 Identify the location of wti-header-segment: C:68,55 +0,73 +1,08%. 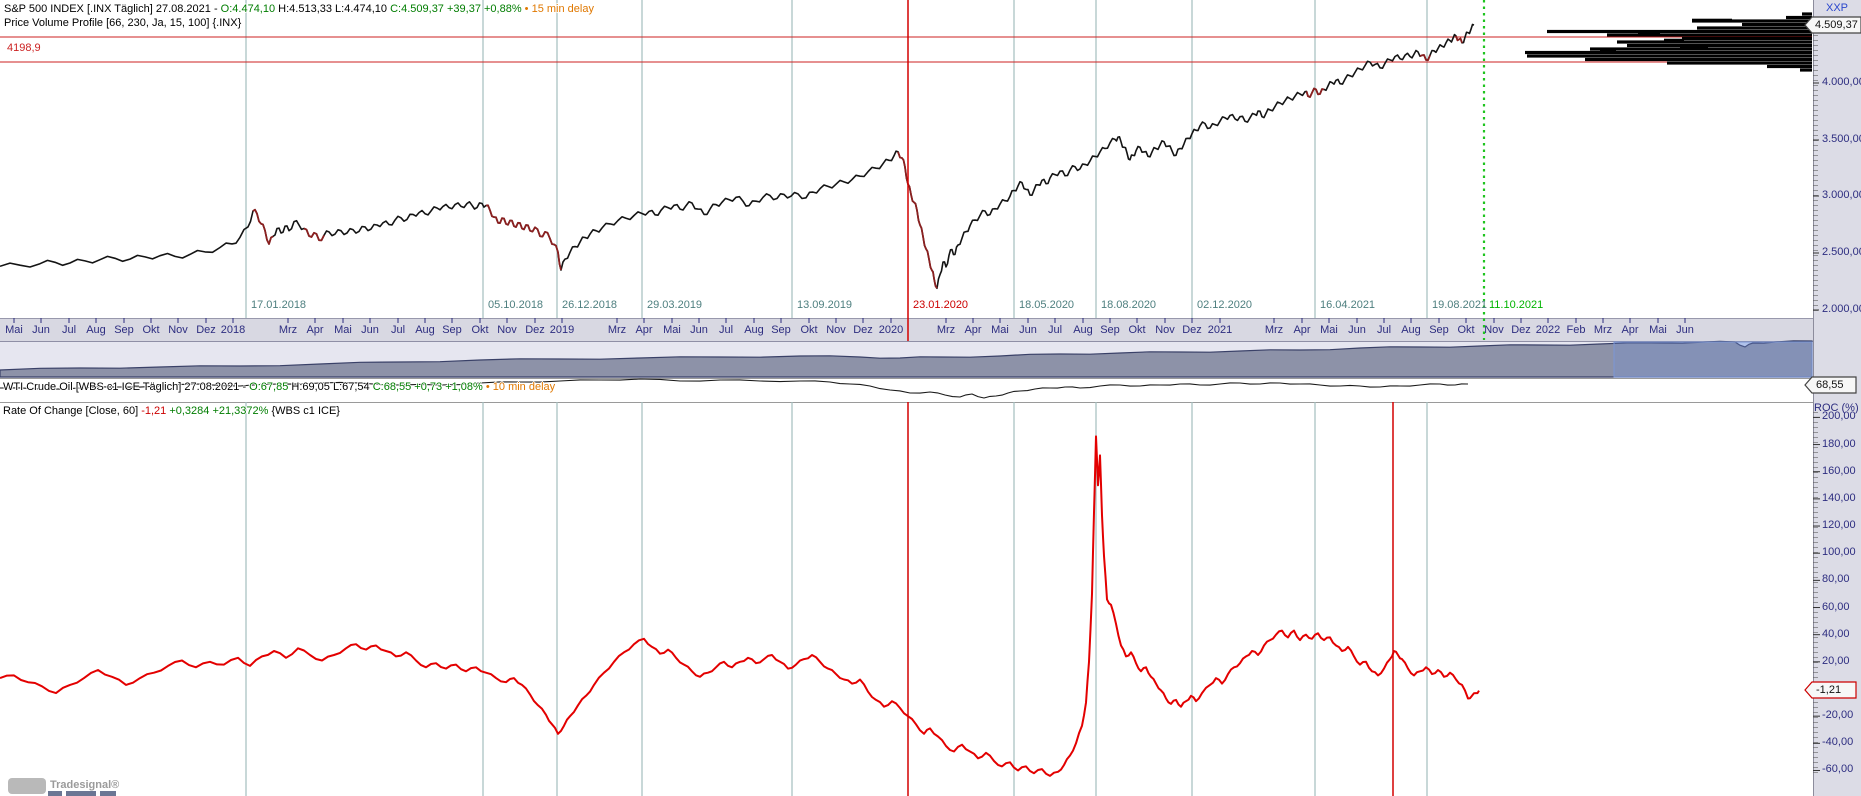
(429, 387).